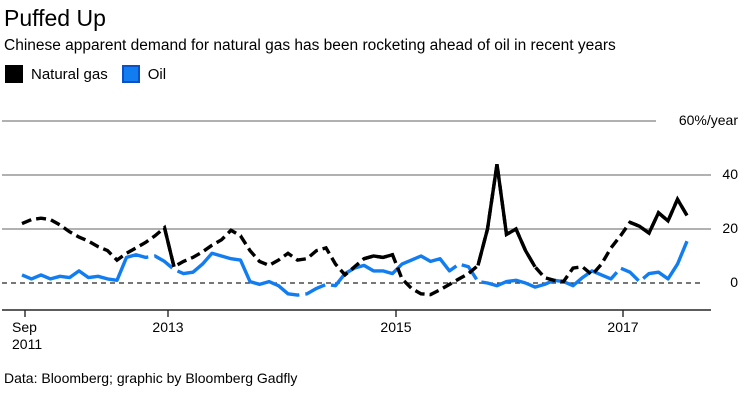  What do you see at coordinates (14, 74) in the screenshot?
I see `natural-gas-swatch-icon` at bounding box center [14, 74].